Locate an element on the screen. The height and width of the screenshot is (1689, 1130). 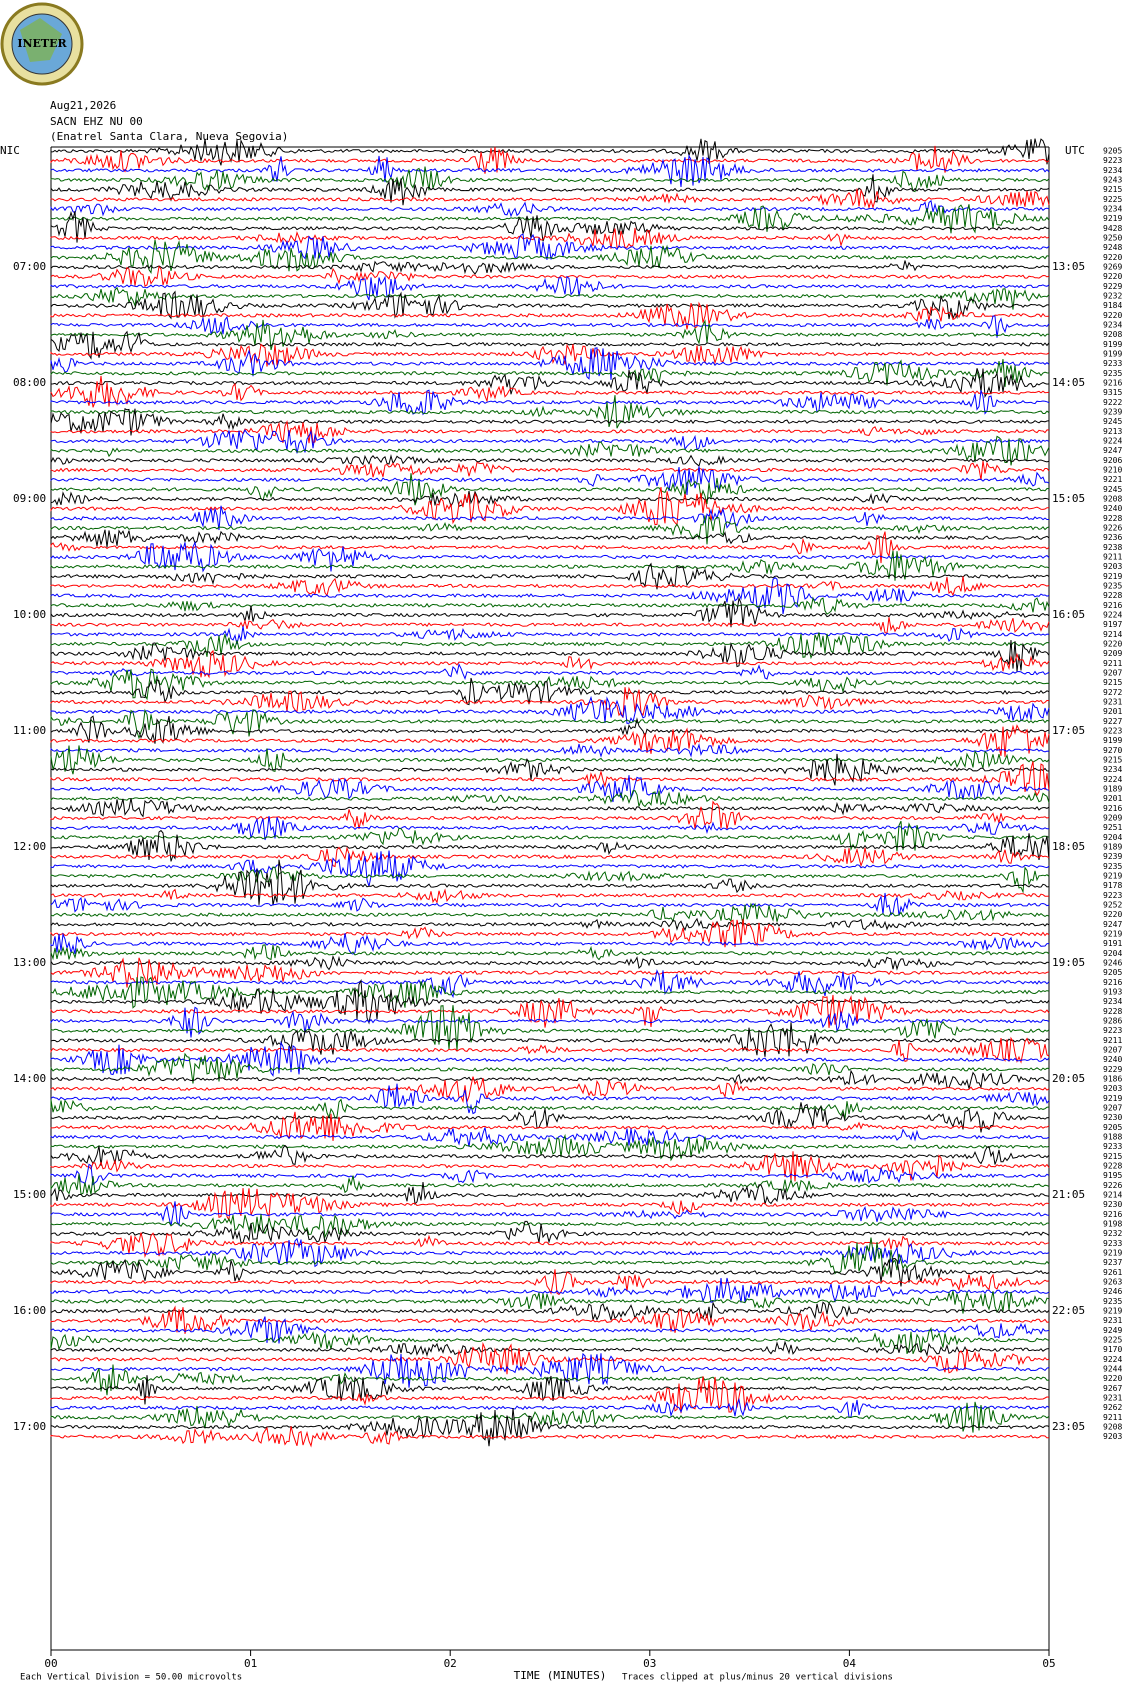
trace-label: 9237 is located at coordinates (1112, 1262).